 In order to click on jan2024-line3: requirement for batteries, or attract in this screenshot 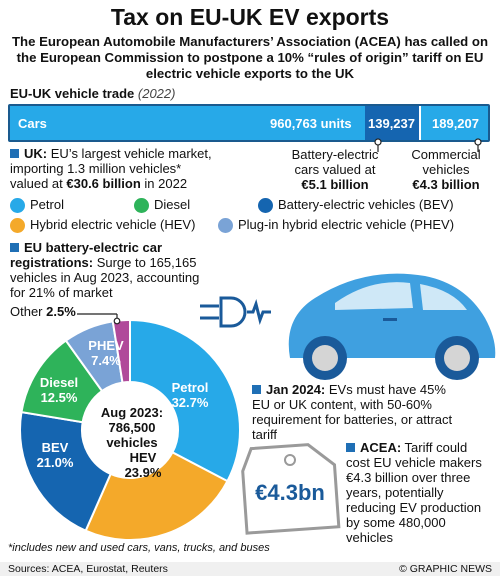, I will do `click(352, 419)`.